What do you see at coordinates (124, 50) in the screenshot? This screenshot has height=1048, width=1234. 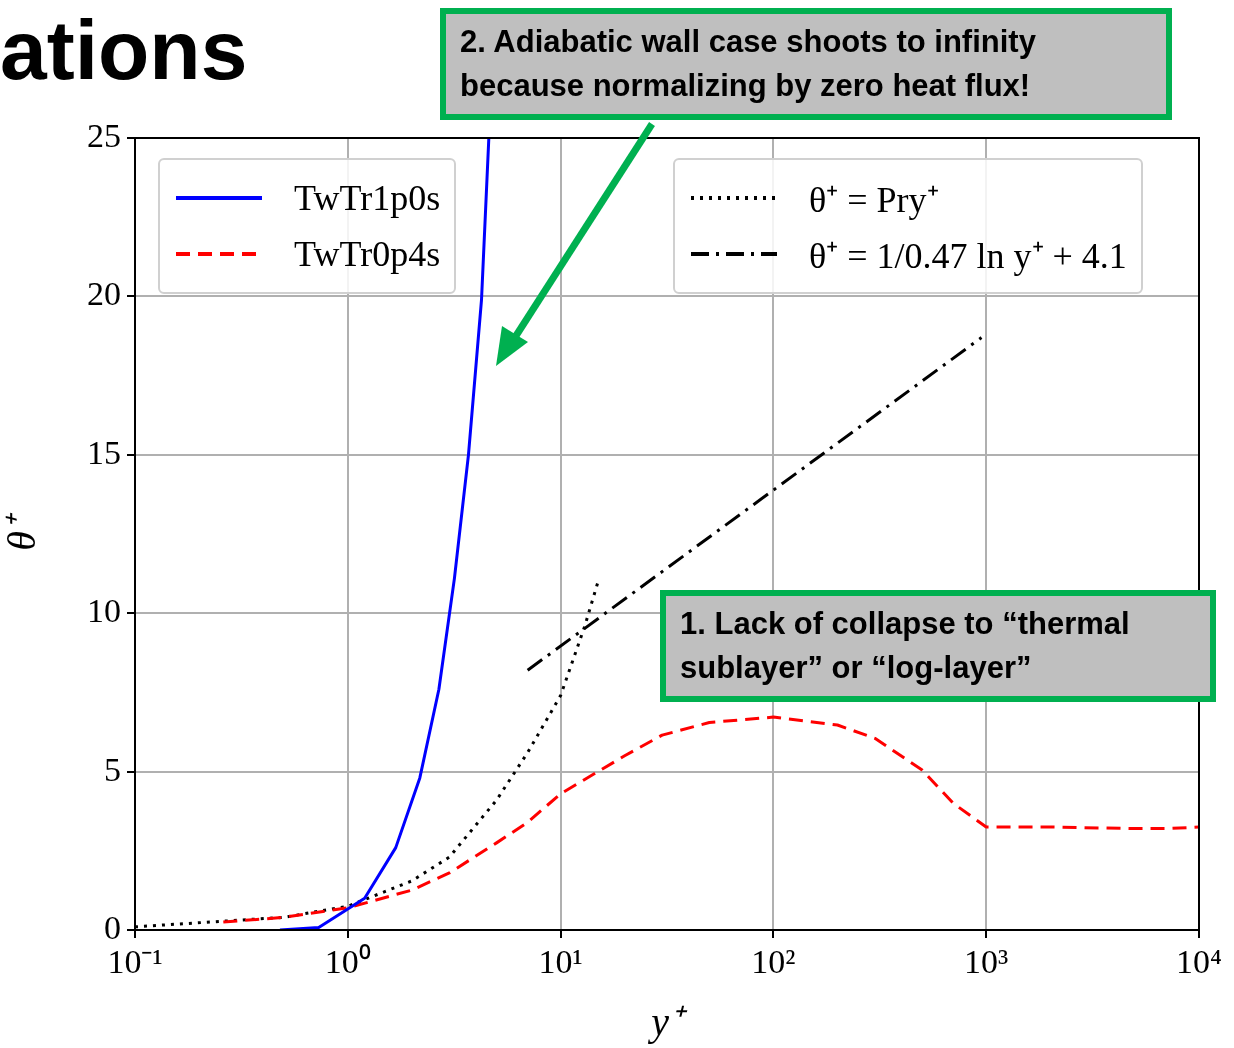 I see `chart-title: ations` at bounding box center [124, 50].